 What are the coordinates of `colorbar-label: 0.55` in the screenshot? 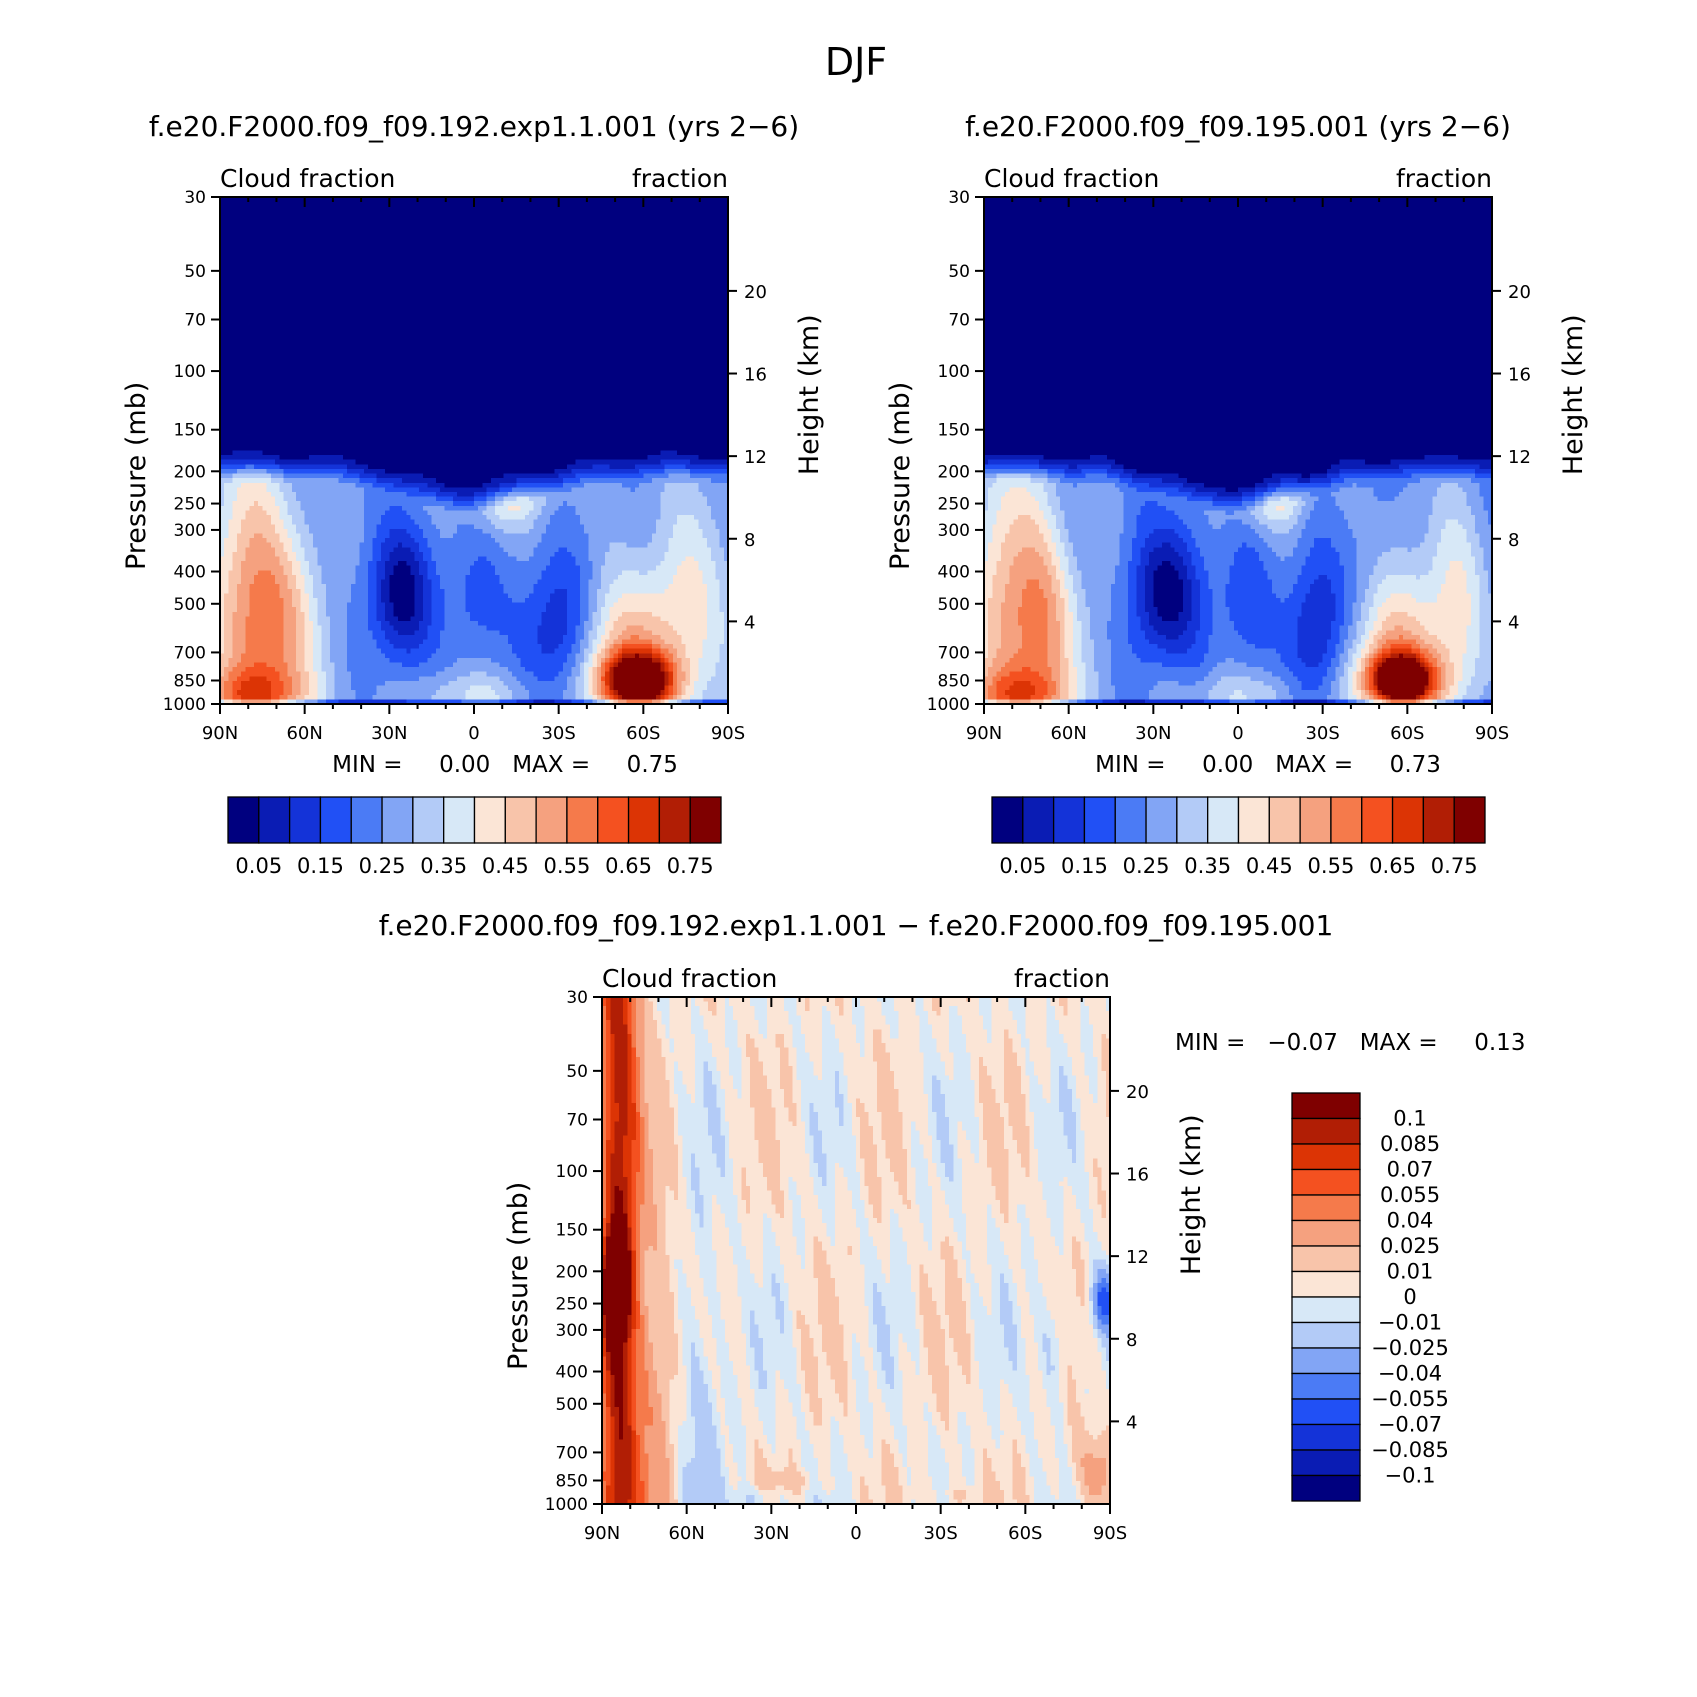 It's located at (1331, 866).